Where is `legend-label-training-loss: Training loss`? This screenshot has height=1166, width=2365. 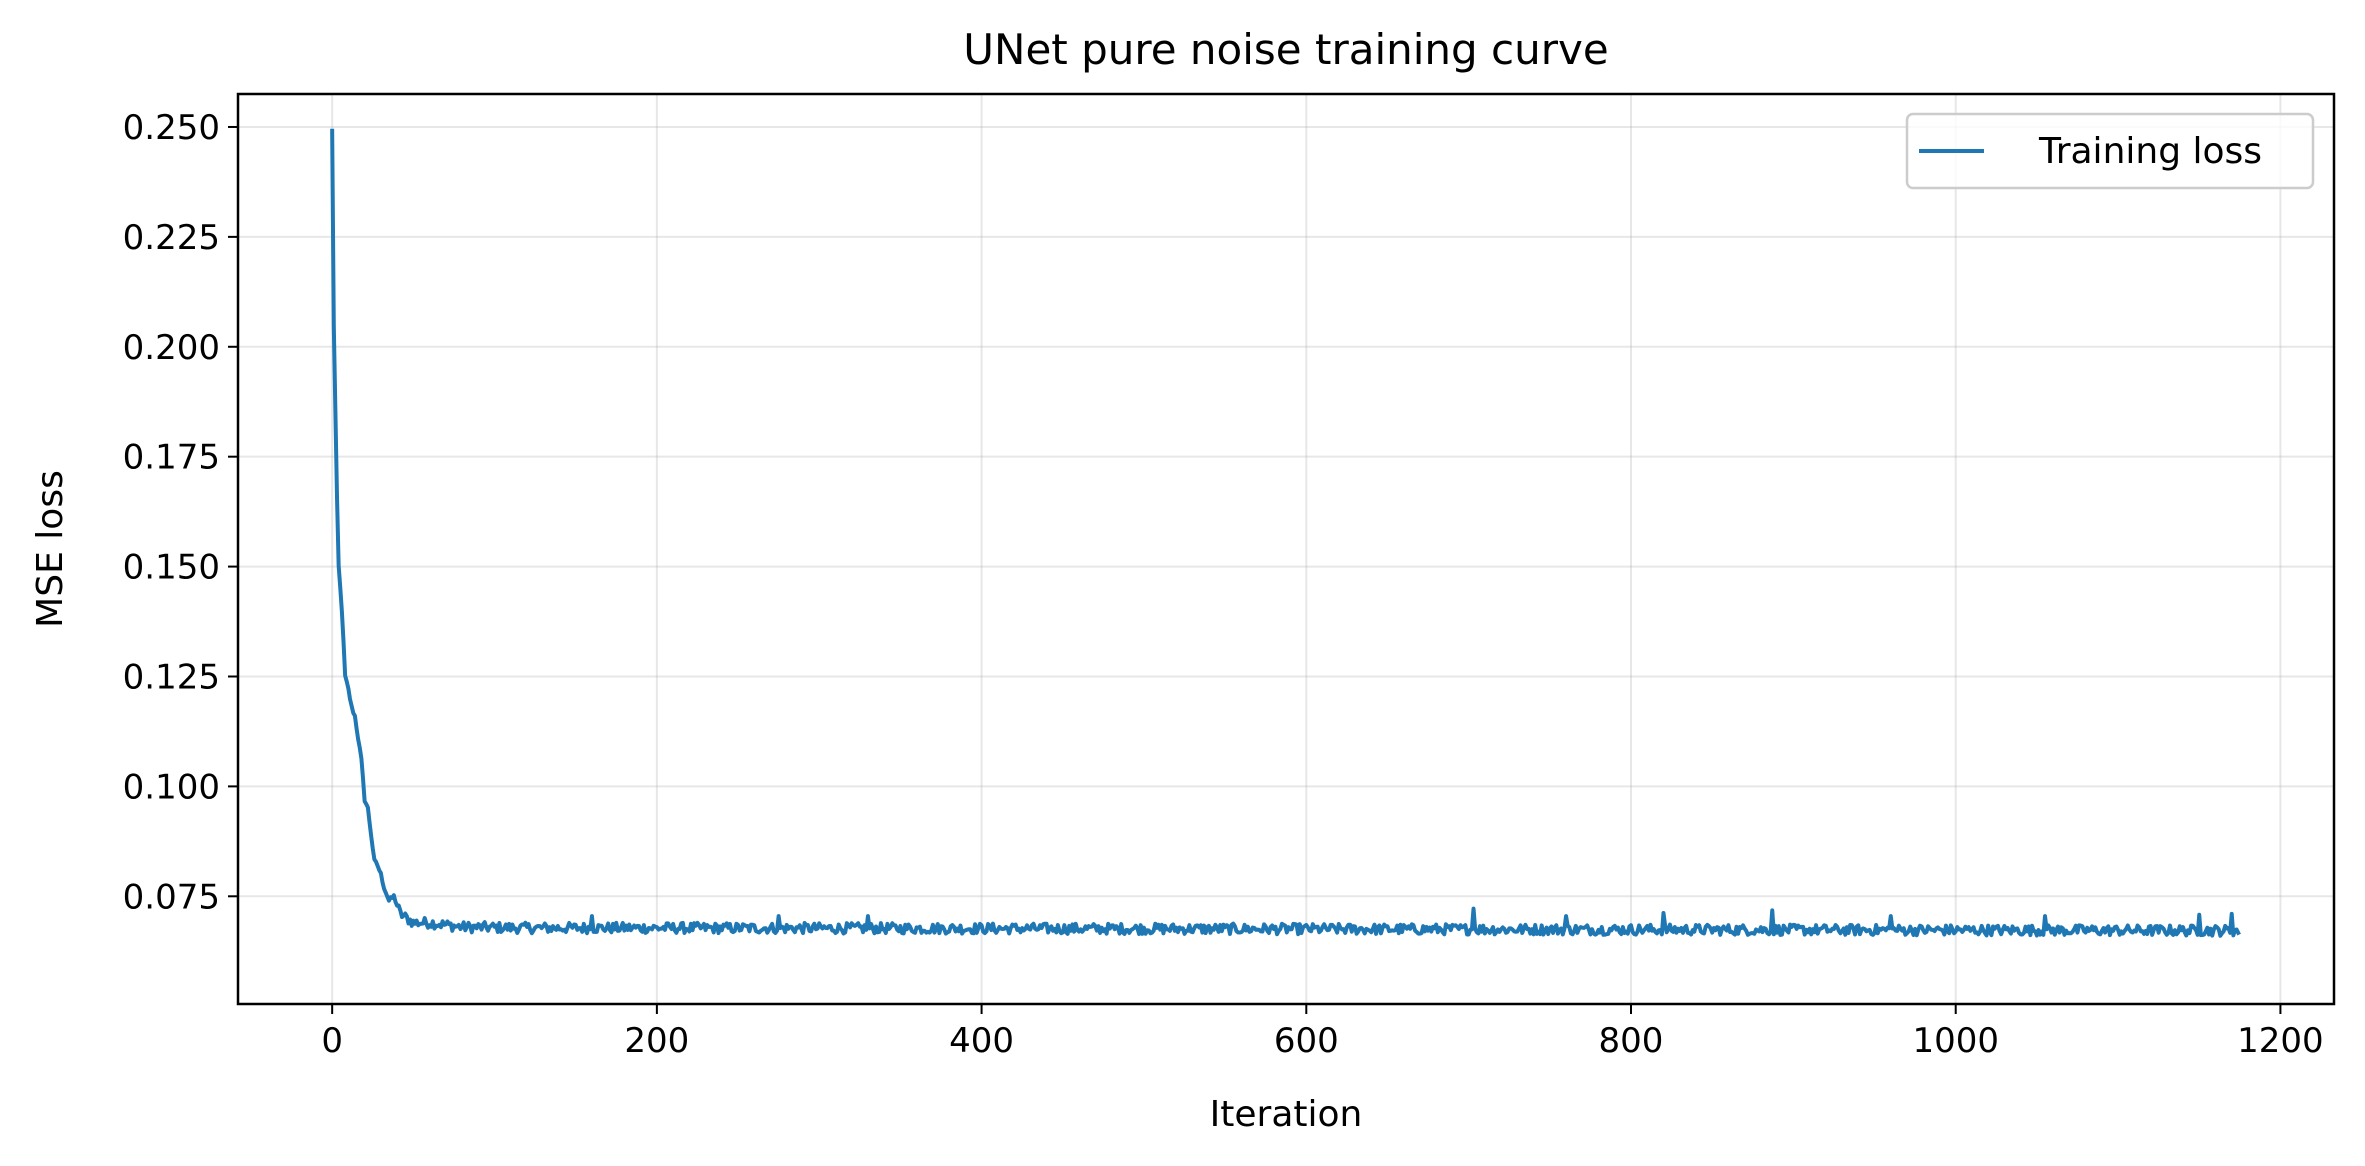 legend-label-training-loss: Training loss is located at coordinates (2150, 151).